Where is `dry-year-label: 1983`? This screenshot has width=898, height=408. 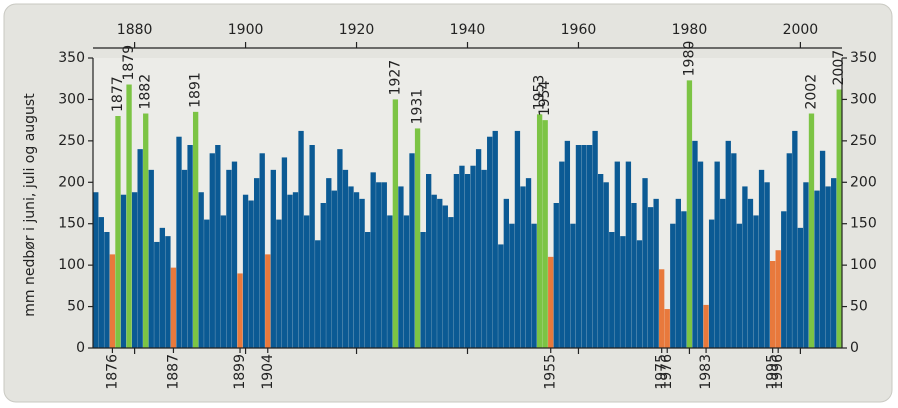 dry-year-label: 1983 is located at coordinates (706, 372).